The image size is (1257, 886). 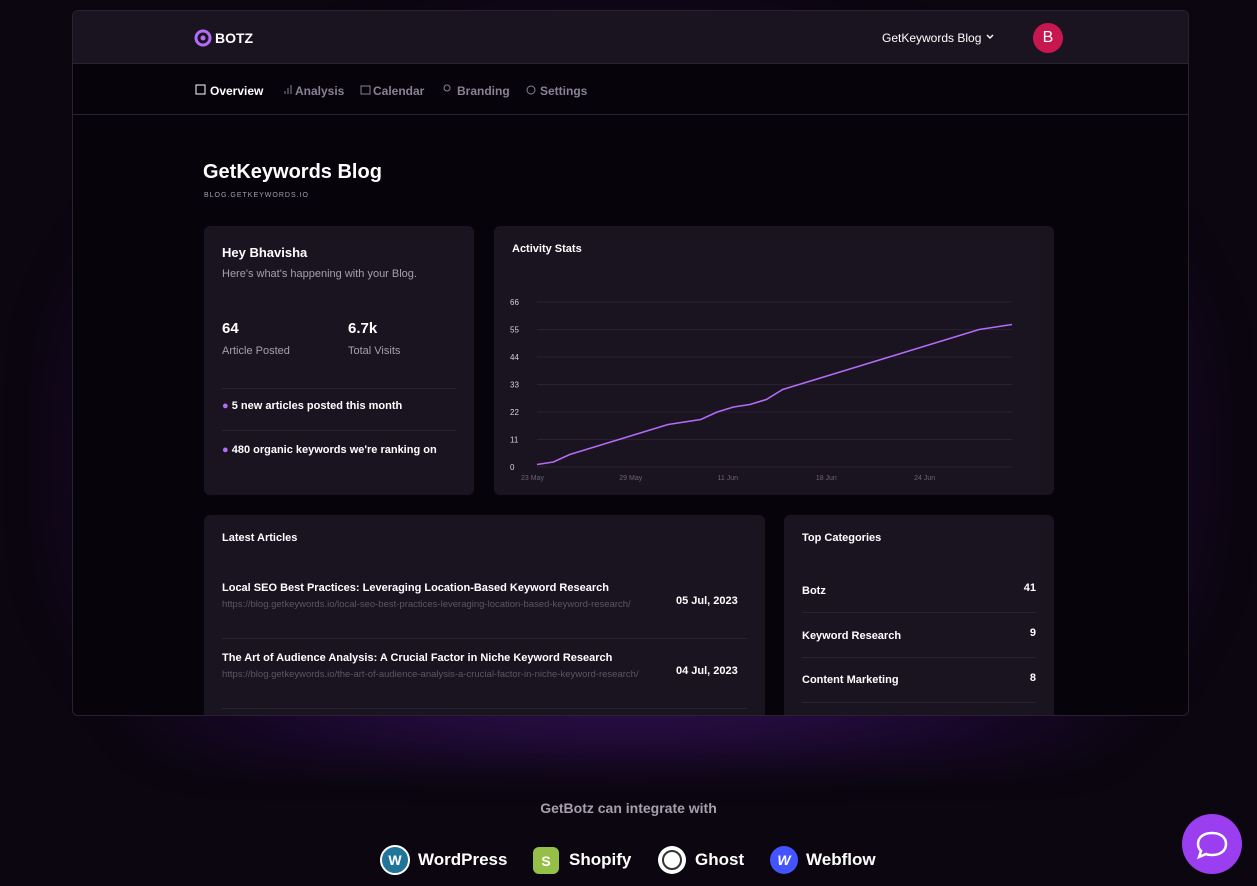 I want to click on note-text: 5 new articles posted this month, so click(x=317, y=406).